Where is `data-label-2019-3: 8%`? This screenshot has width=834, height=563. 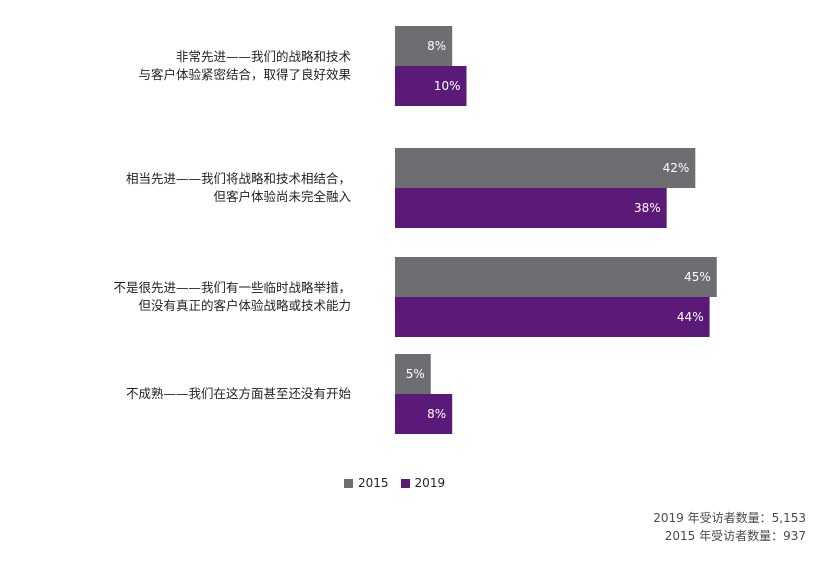
data-label-2019-3: 8% is located at coordinates (436, 414).